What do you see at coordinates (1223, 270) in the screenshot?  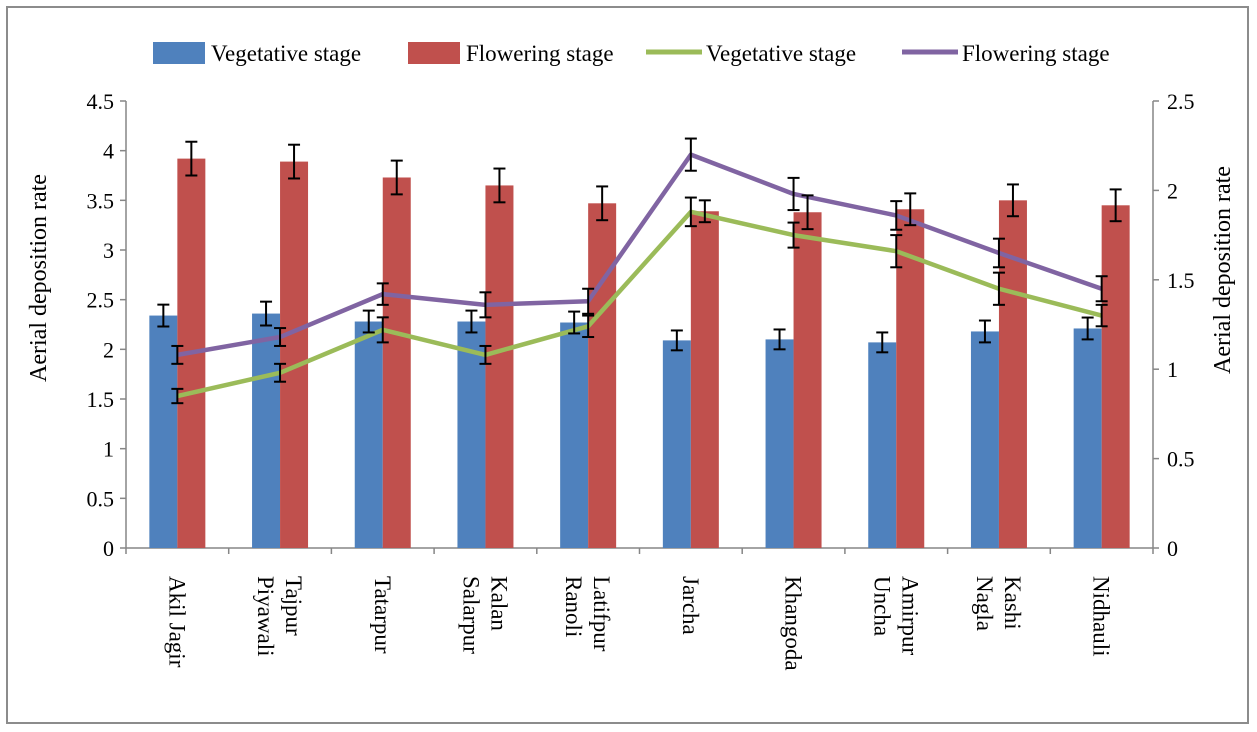 I see `y-axis-label-right: Aerial deposition rate` at bounding box center [1223, 270].